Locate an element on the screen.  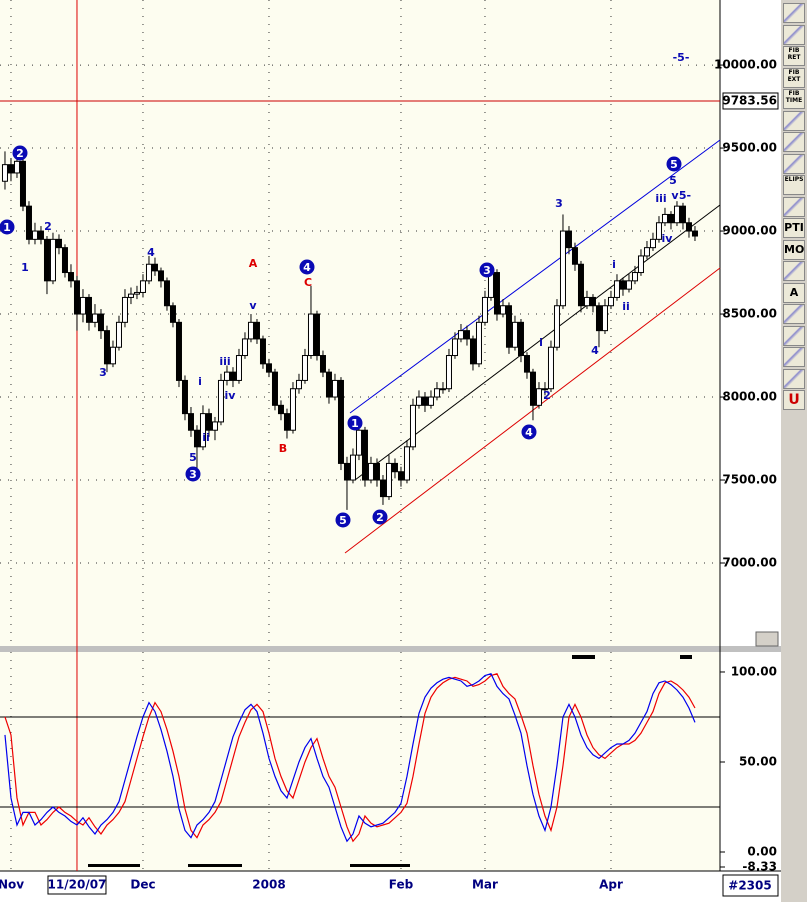
x-tick-label: Dec is located at coordinates (142, 885).